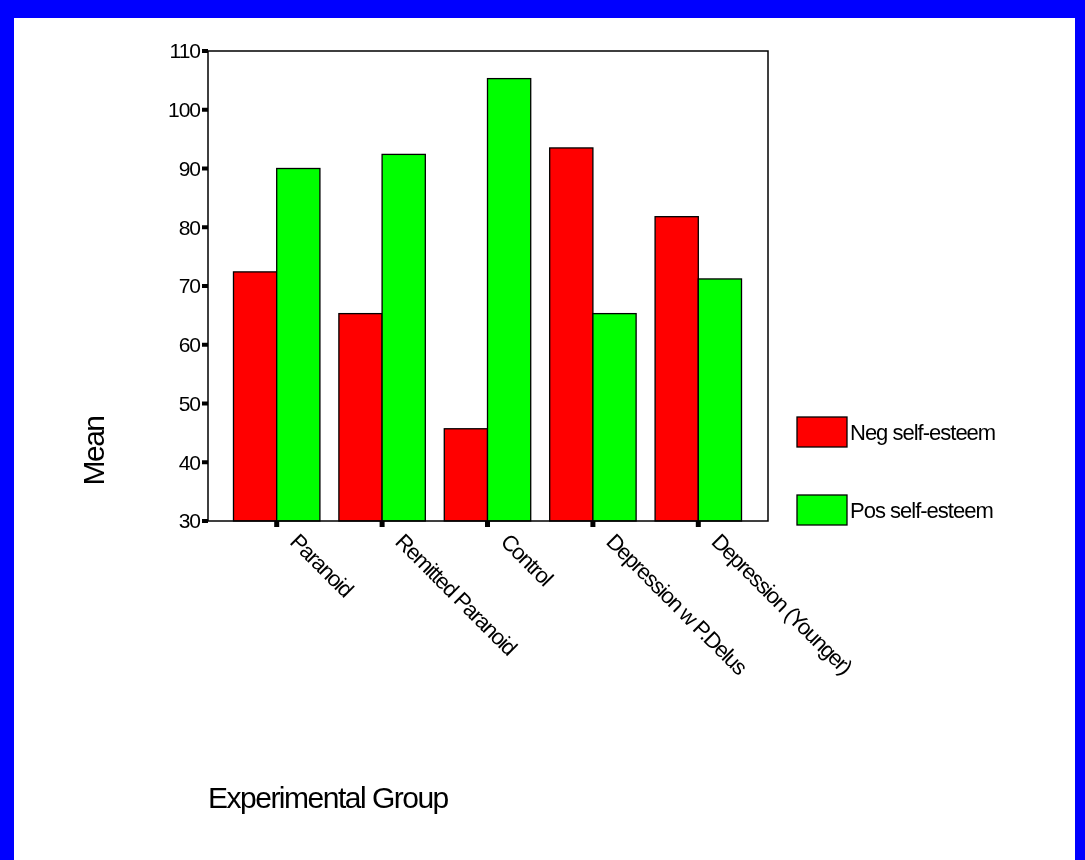 Image resolution: width=1085 pixels, height=860 pixels. Describe the element at coordinates (921, 510) in the screenshot. I see `legend-label: Pos self-esteem` at that location.